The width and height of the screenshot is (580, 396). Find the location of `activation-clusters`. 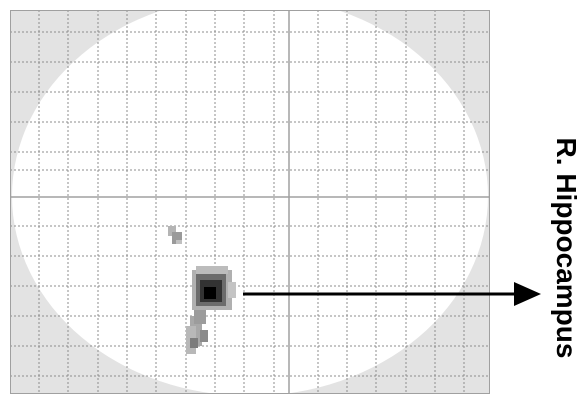

activation-clusters is located at coordinates (202, 290).